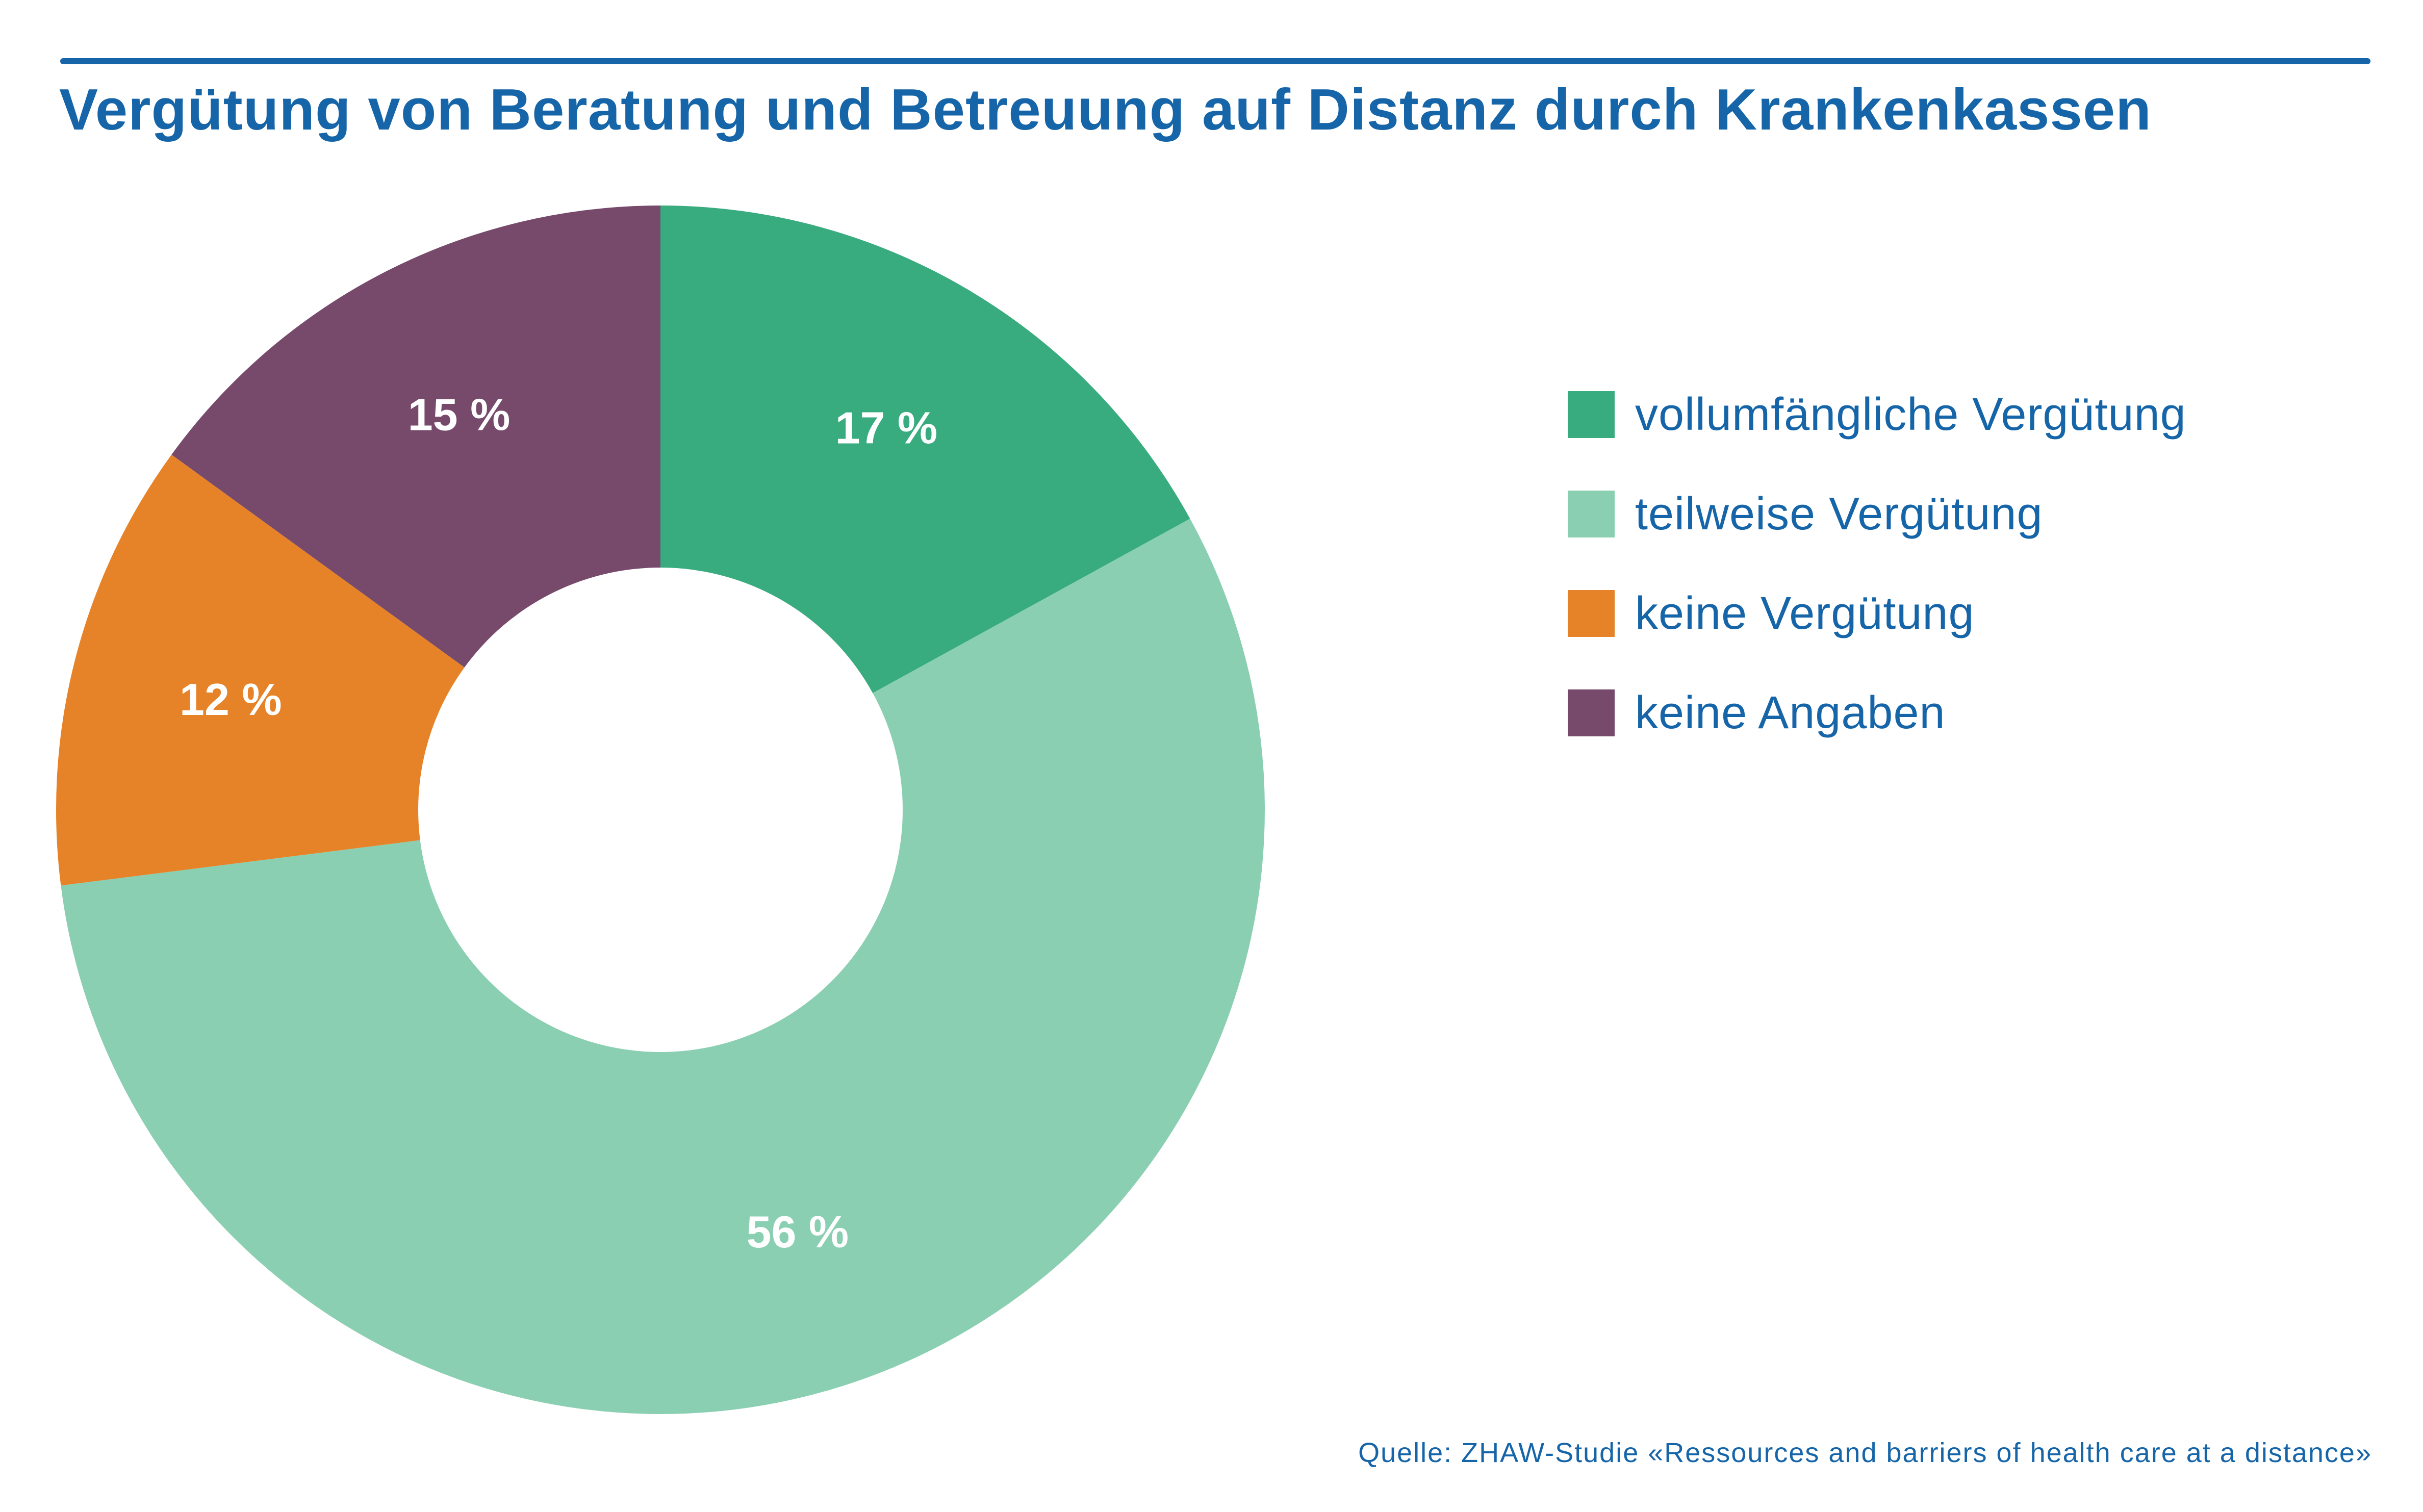 The image size is (2423, 1512). Describe the element at coordinates (886, 428) in the screenshot. I see `slice-value-label: 17 %` at that location.